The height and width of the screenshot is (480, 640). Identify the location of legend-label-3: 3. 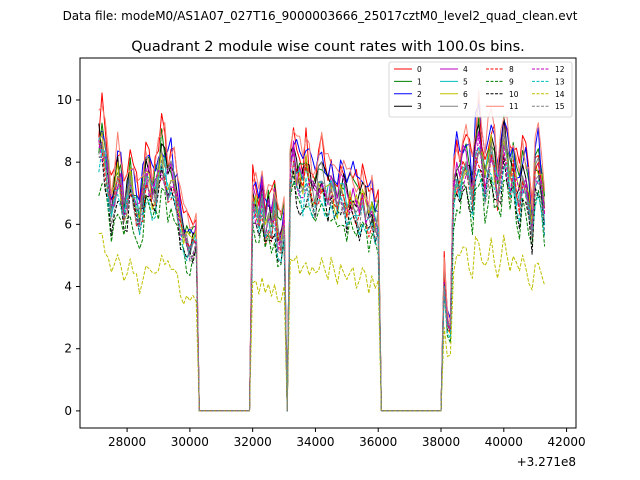
(419, 106).